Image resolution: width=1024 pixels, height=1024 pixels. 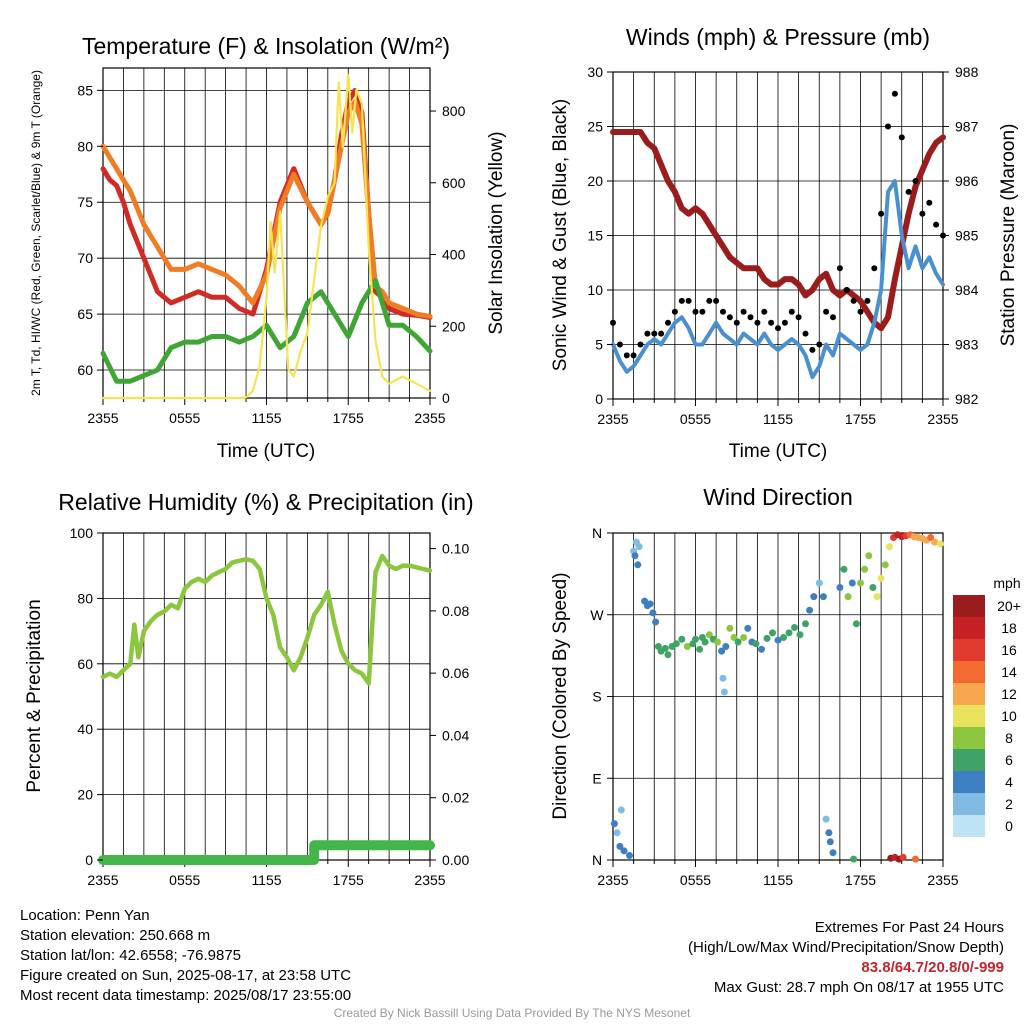 I want to click on rh-ytick-label: 20, so click(x=85, y=795).